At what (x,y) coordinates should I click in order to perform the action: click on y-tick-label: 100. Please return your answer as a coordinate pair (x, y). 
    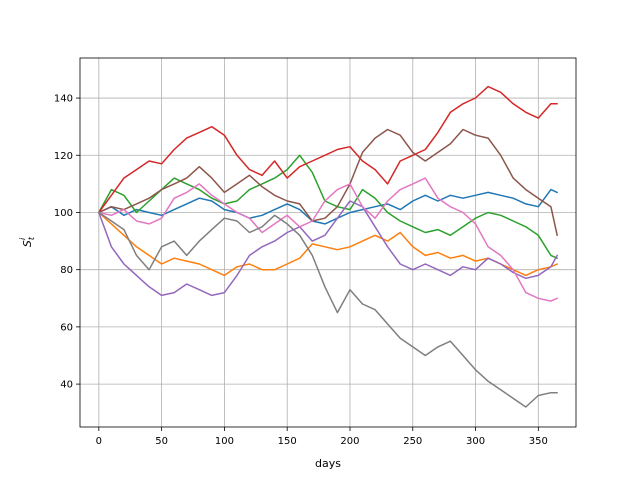
    Looking at the image, I should click on (63, 213).